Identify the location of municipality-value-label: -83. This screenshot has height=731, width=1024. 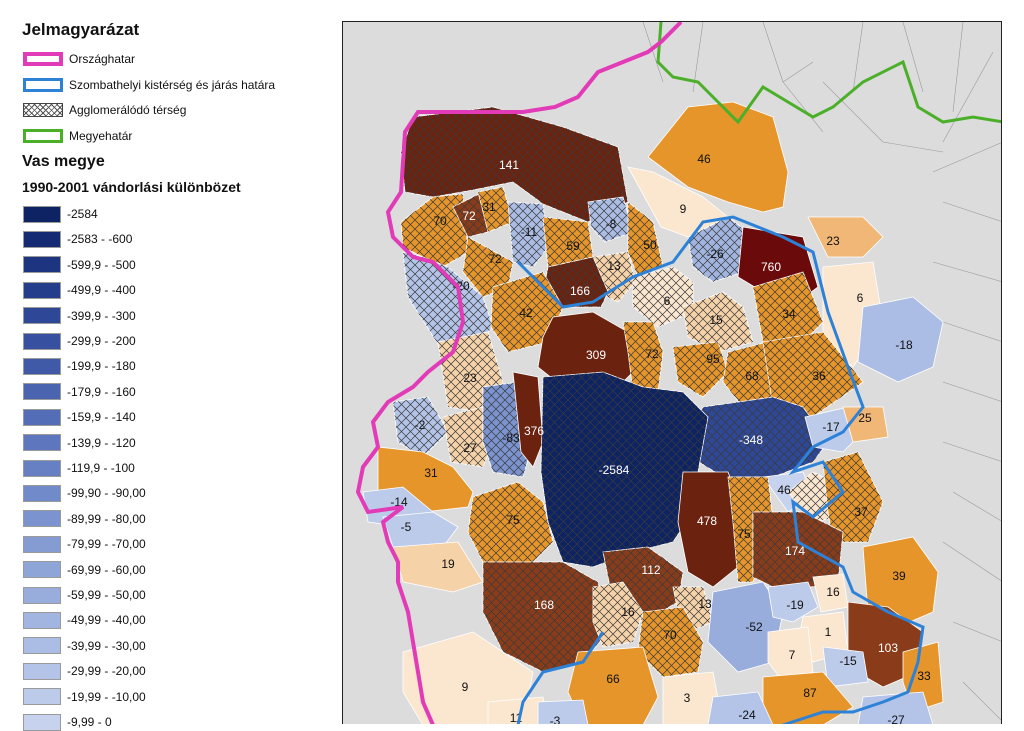
(511, 438).